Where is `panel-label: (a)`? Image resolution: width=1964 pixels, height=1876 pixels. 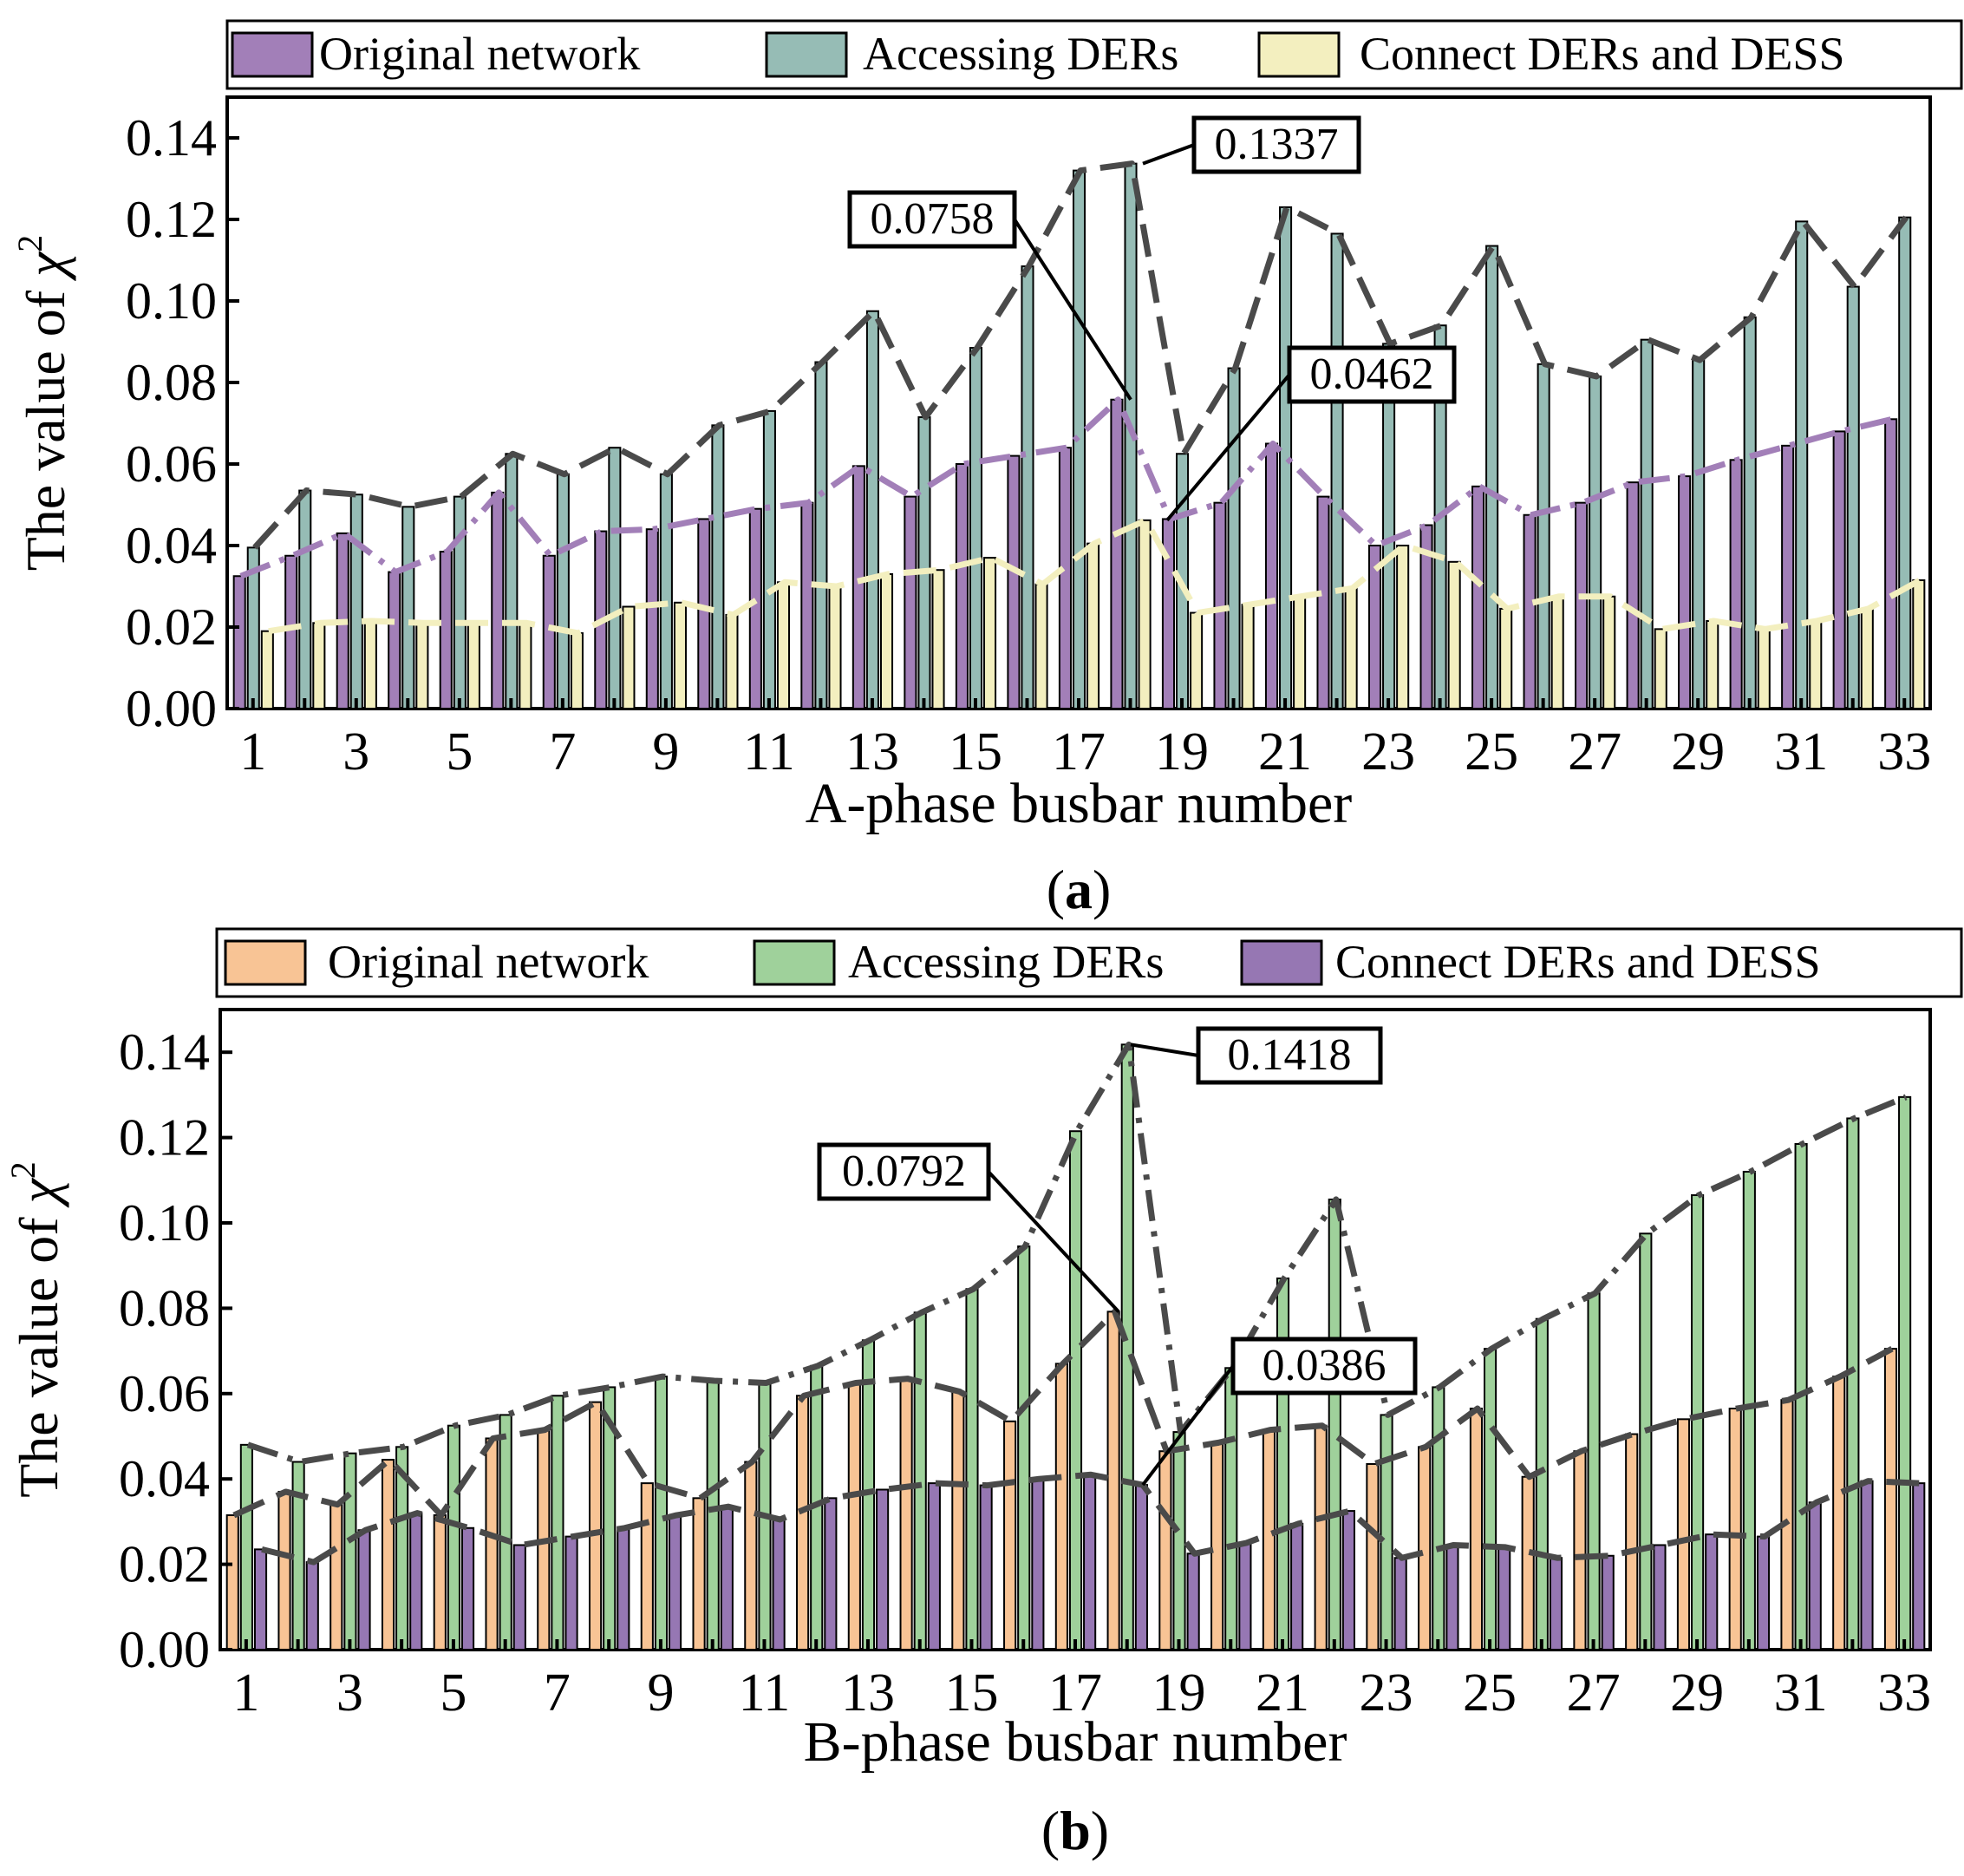
panel-label: (a) is located at coordinates (1079, 889).